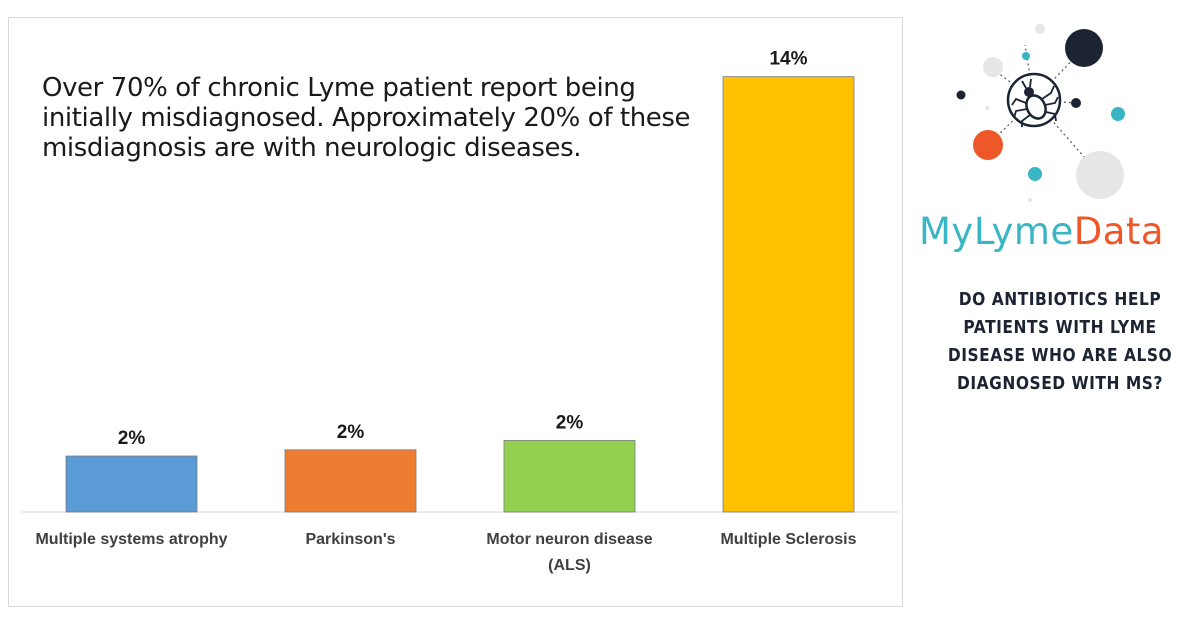 The image size is (1200, 630). I want to click on mylymedata-logo, so click(1040, 113).